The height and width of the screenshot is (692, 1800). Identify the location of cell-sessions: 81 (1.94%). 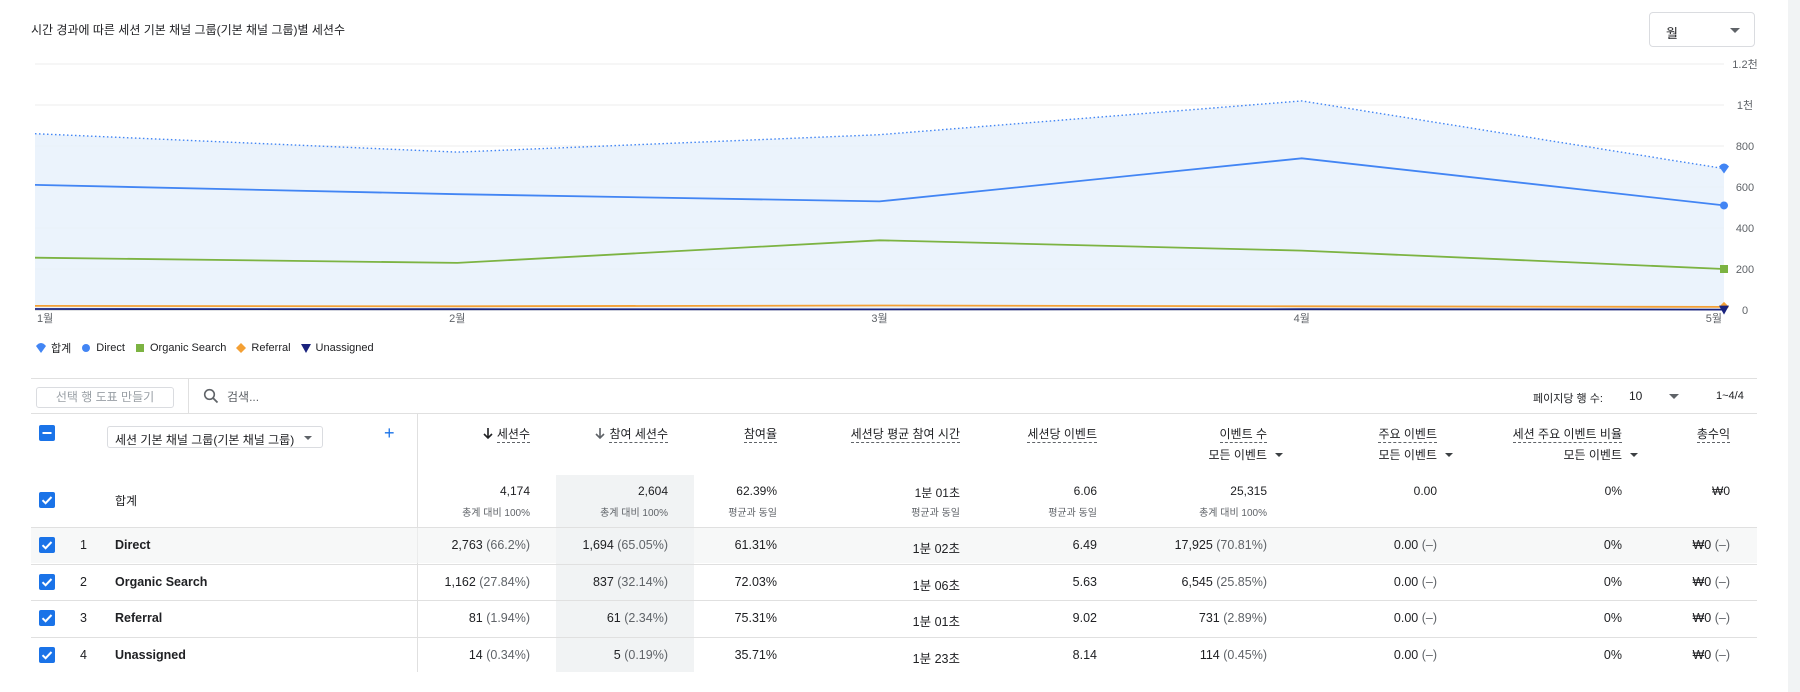
(499, 618).